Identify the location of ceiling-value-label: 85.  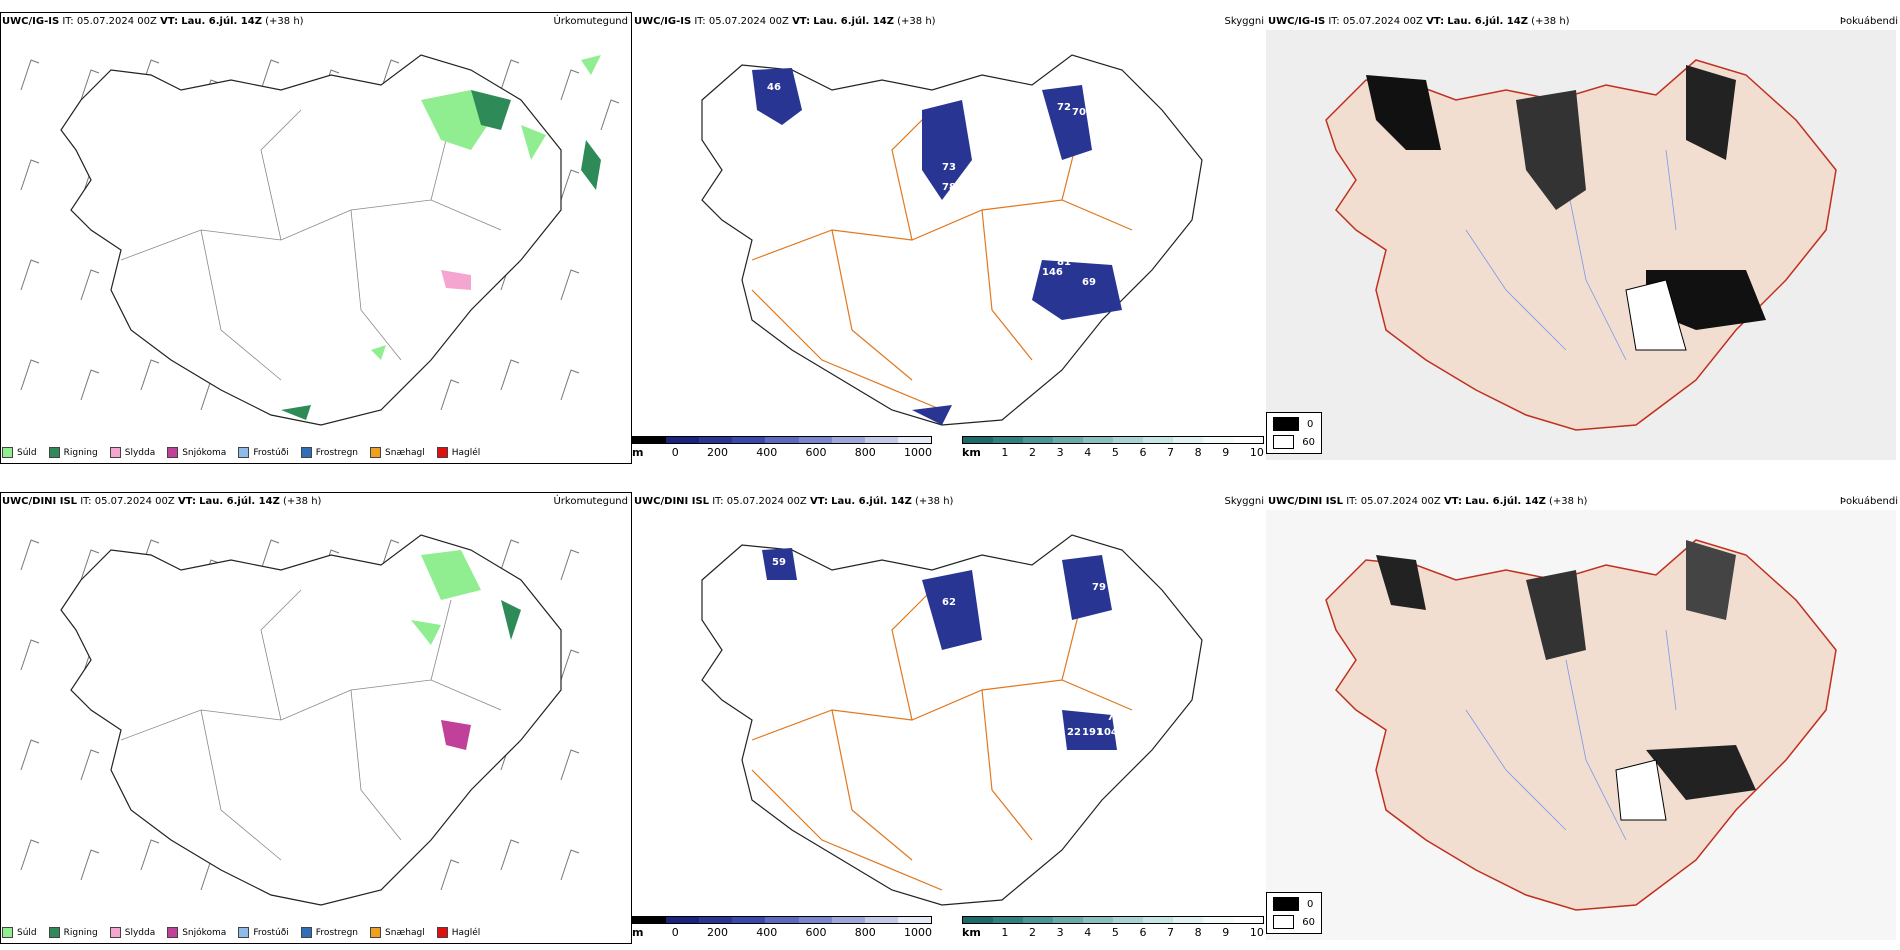
(1079, 187).